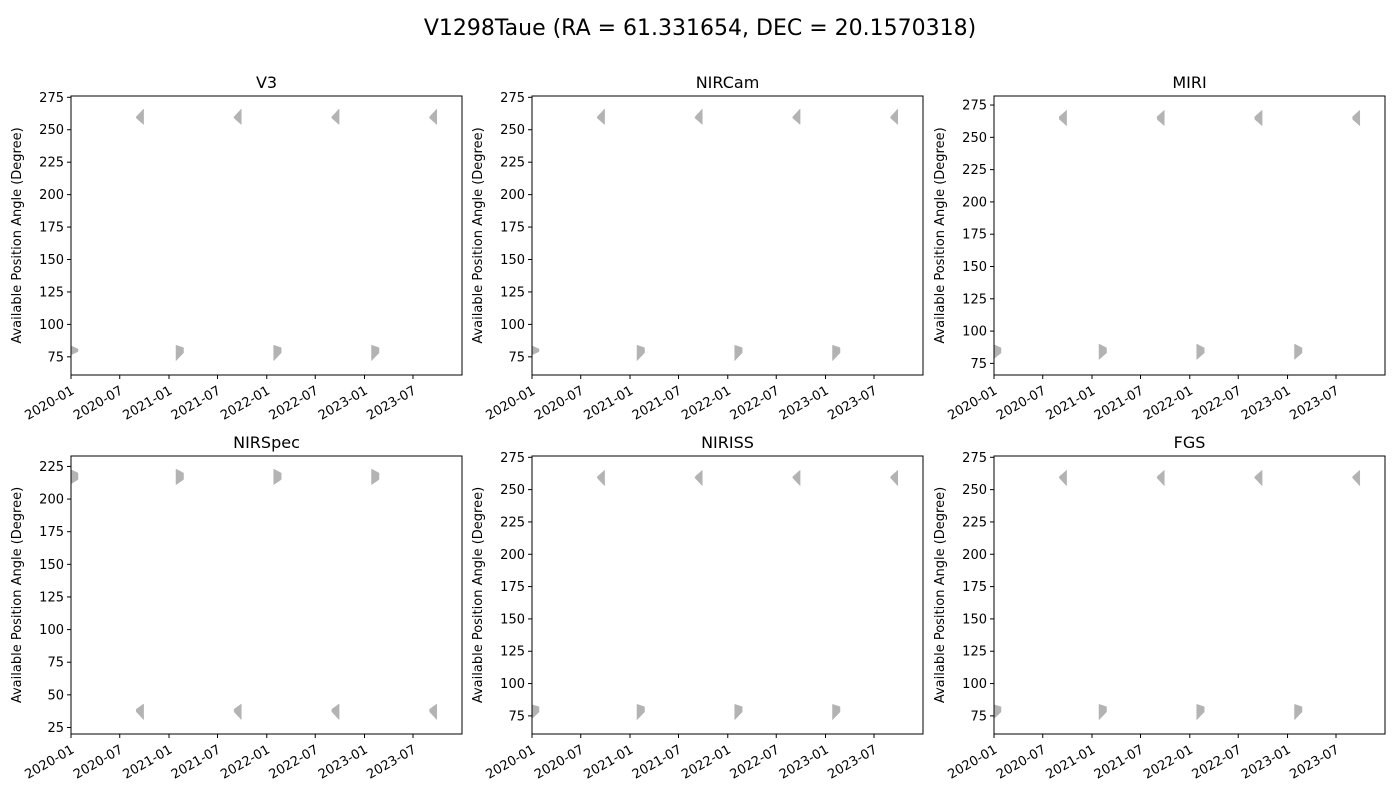  Describe the element at coordinates (1190, 442) in the screenshot. I see `subplot-title: FGS` at that location.